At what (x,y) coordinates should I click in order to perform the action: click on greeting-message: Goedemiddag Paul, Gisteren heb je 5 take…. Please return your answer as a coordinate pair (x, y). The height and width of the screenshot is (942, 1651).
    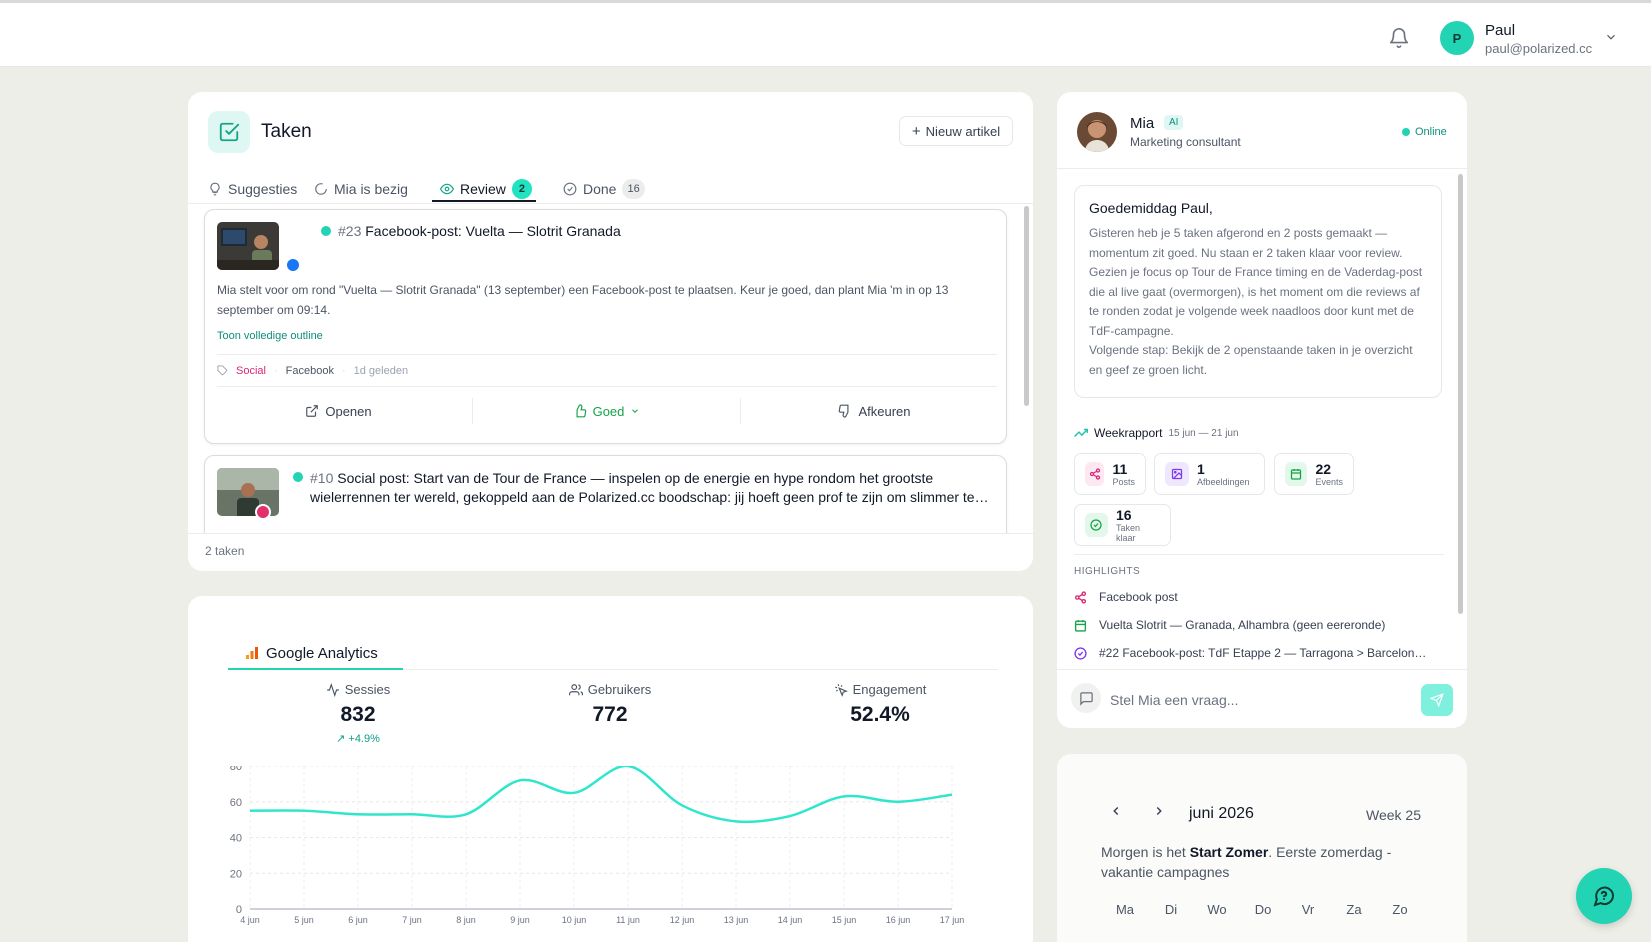
    Looking at the image, I should click on (1258, 291).